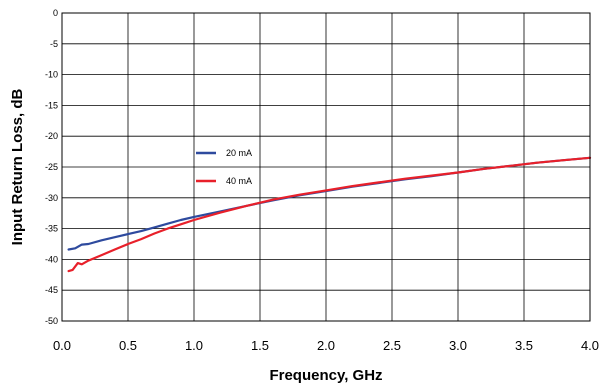  What do you see at coordinates (51, 167) in the screenshot?
I see `y-tick-label: -25` at bounding box center [51, 167].